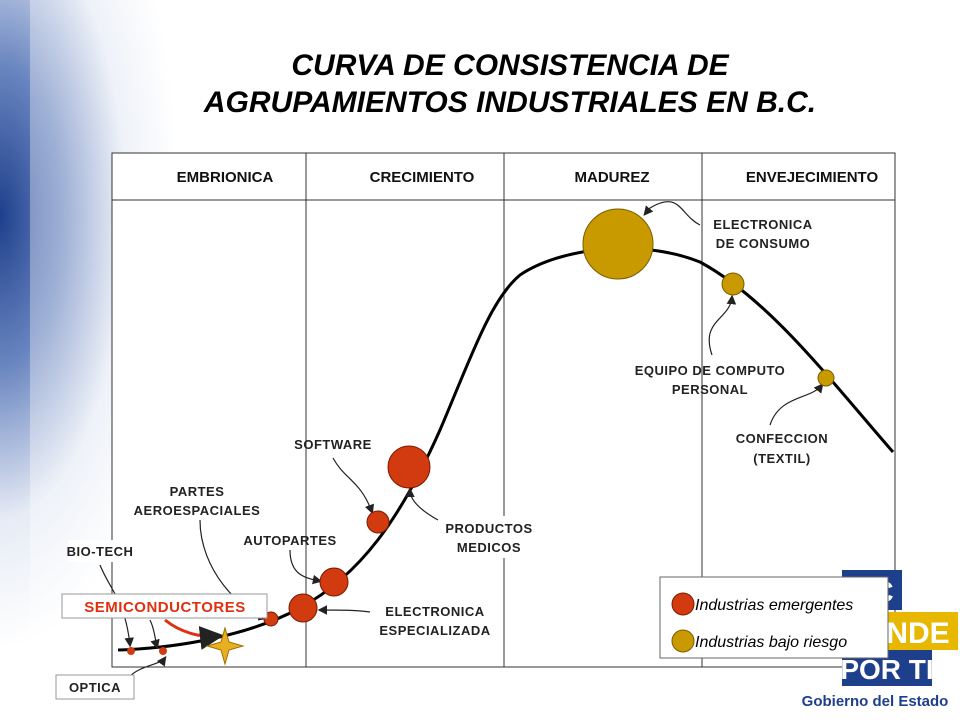  I want to click on legend, so click(774, 617).